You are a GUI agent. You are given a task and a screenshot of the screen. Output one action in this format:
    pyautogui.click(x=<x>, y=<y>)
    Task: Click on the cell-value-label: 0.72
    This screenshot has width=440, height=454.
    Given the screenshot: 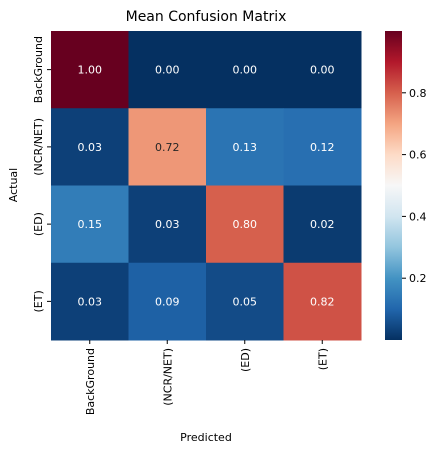 What is the action you would take?
    pyautogui.click(x=167, y=147)
    